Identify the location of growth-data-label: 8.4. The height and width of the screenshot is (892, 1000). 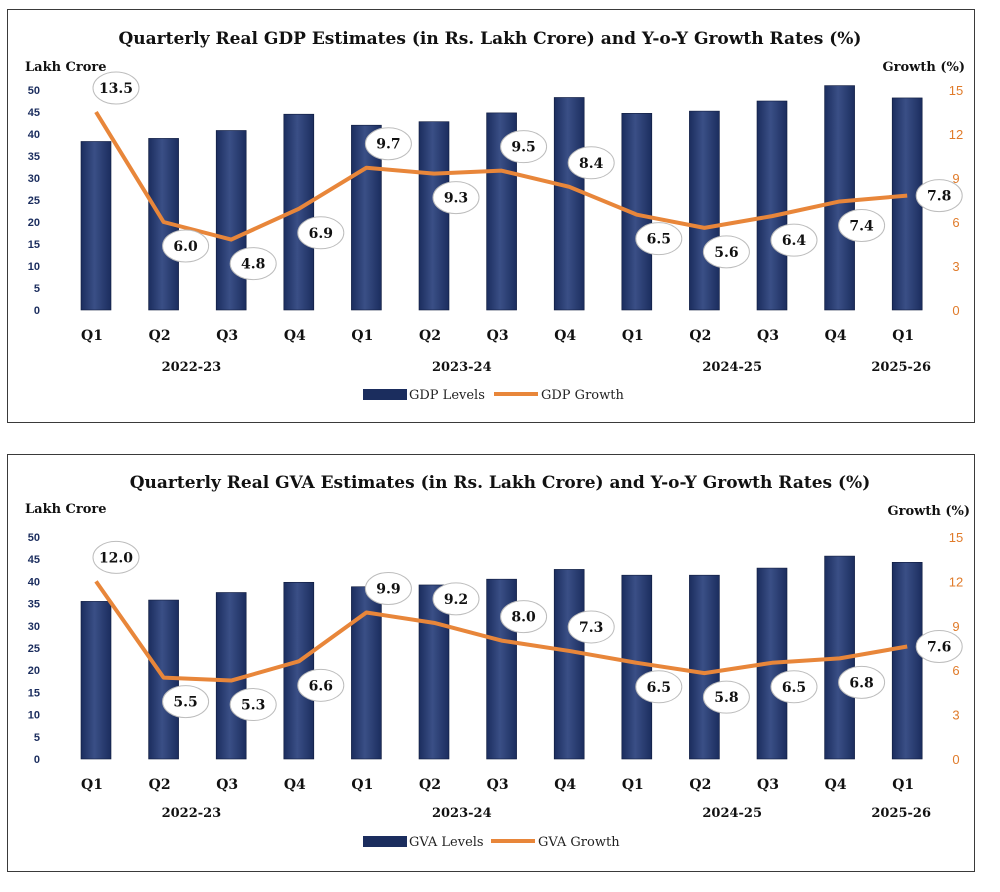
(591, 163).